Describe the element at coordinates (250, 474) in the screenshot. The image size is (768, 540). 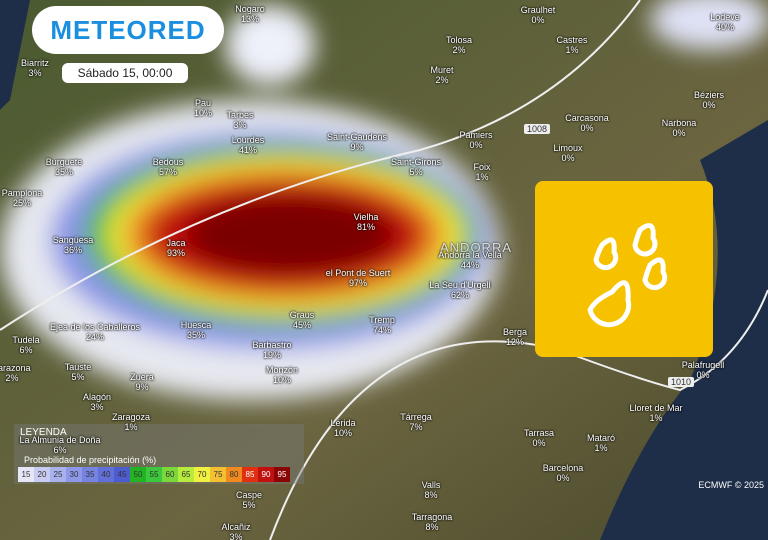
I see `legend-step: 85` at that location.